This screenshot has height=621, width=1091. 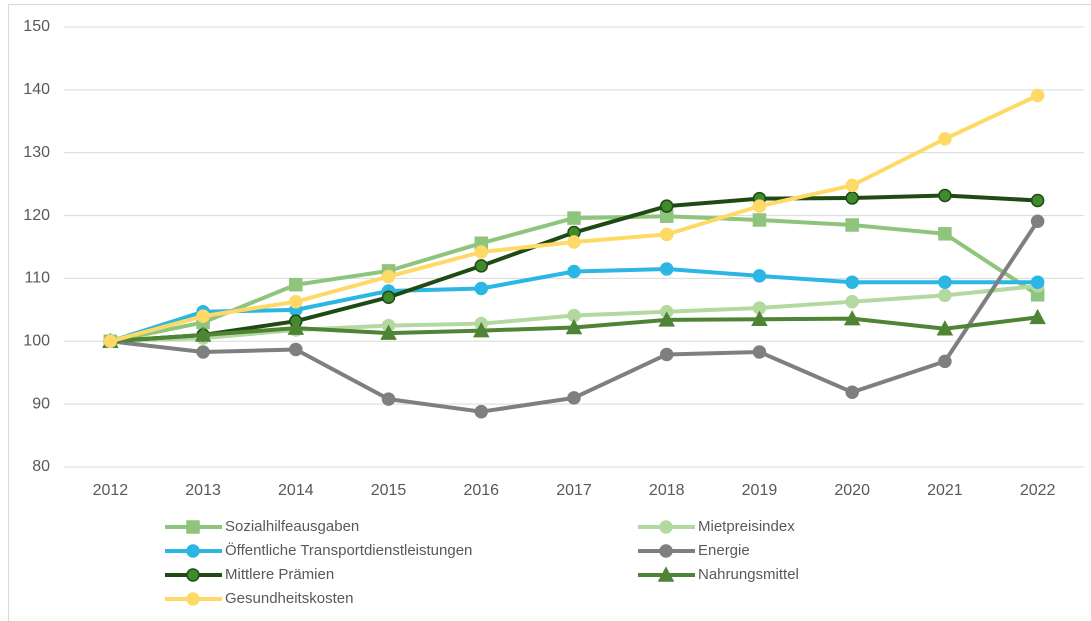 I want to click on y-tick-label: 90, so click(x=41, y=403).